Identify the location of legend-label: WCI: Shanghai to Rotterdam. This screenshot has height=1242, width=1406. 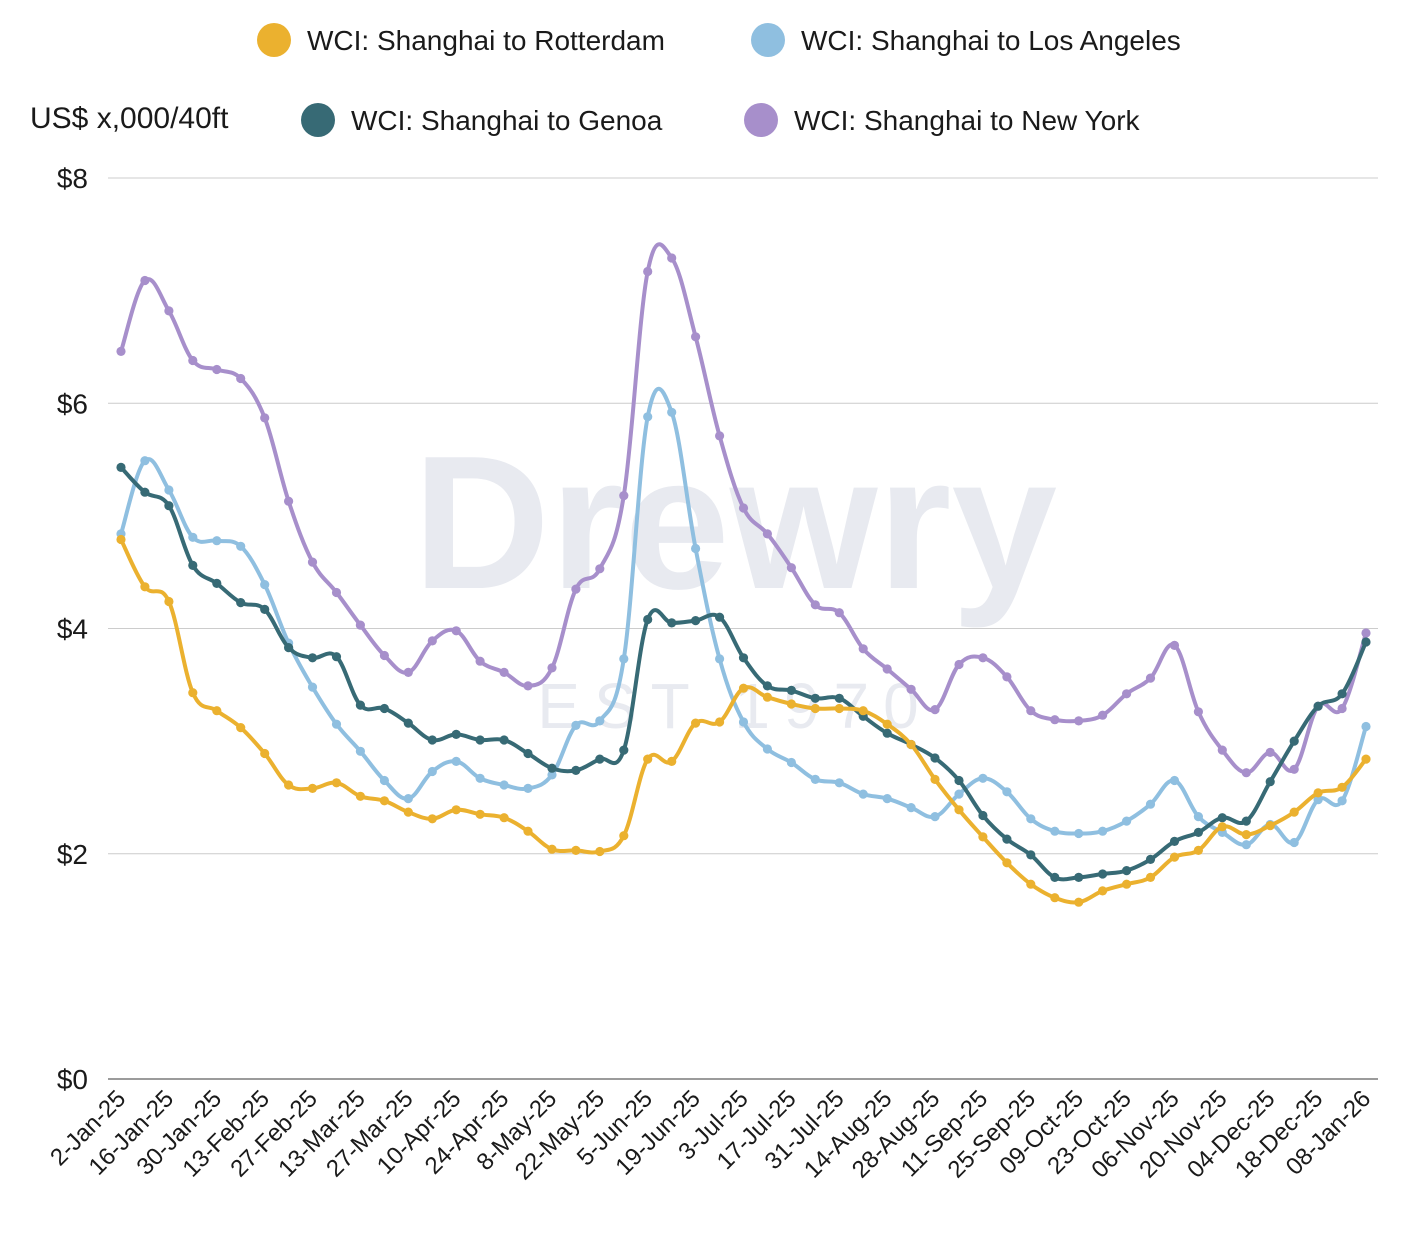
(486, 40).